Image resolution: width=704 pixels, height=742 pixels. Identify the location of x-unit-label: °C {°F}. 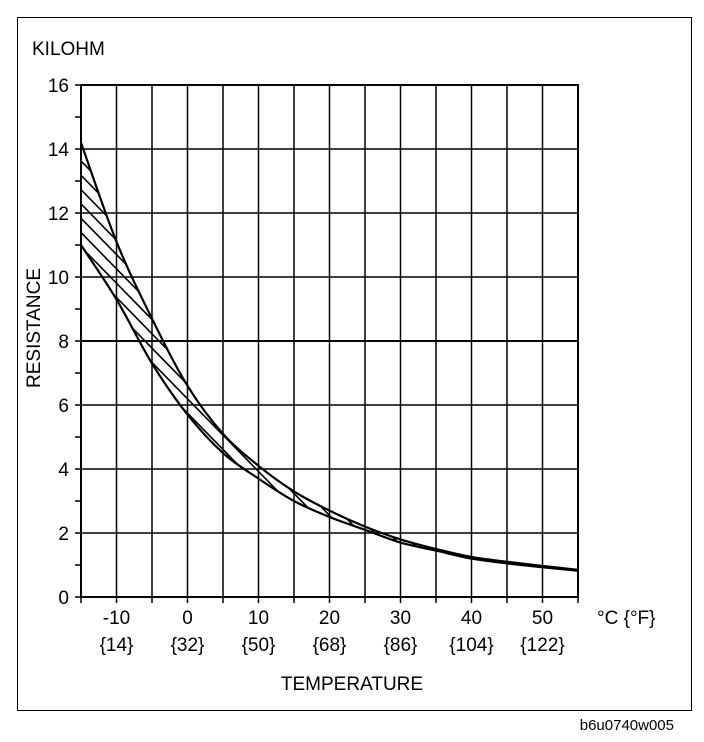
(626, 618).